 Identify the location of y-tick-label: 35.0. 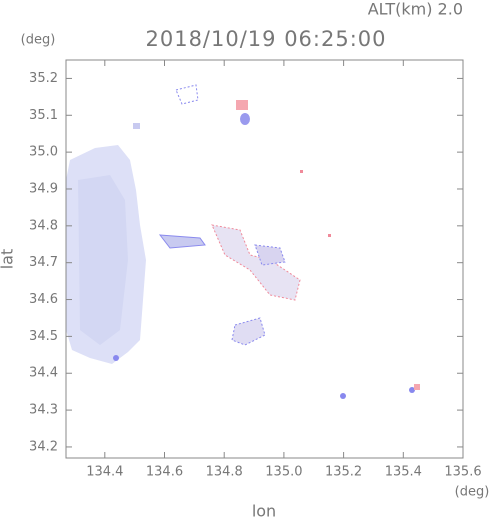
(43, 152).